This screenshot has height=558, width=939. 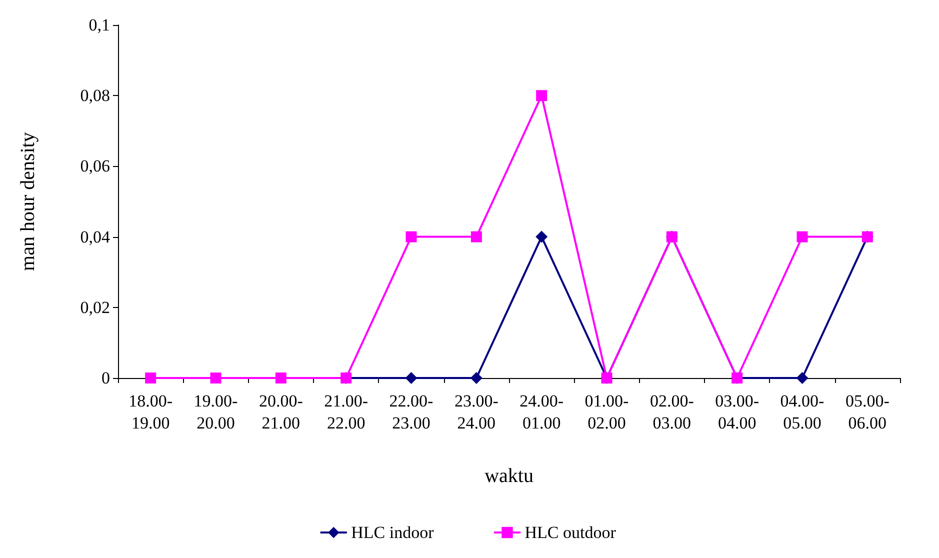 What do you see at coordinates (542, 412) in the screenshot?
I see `x-tick-label: 24.00-01.00` at bounding box center [542, 412].